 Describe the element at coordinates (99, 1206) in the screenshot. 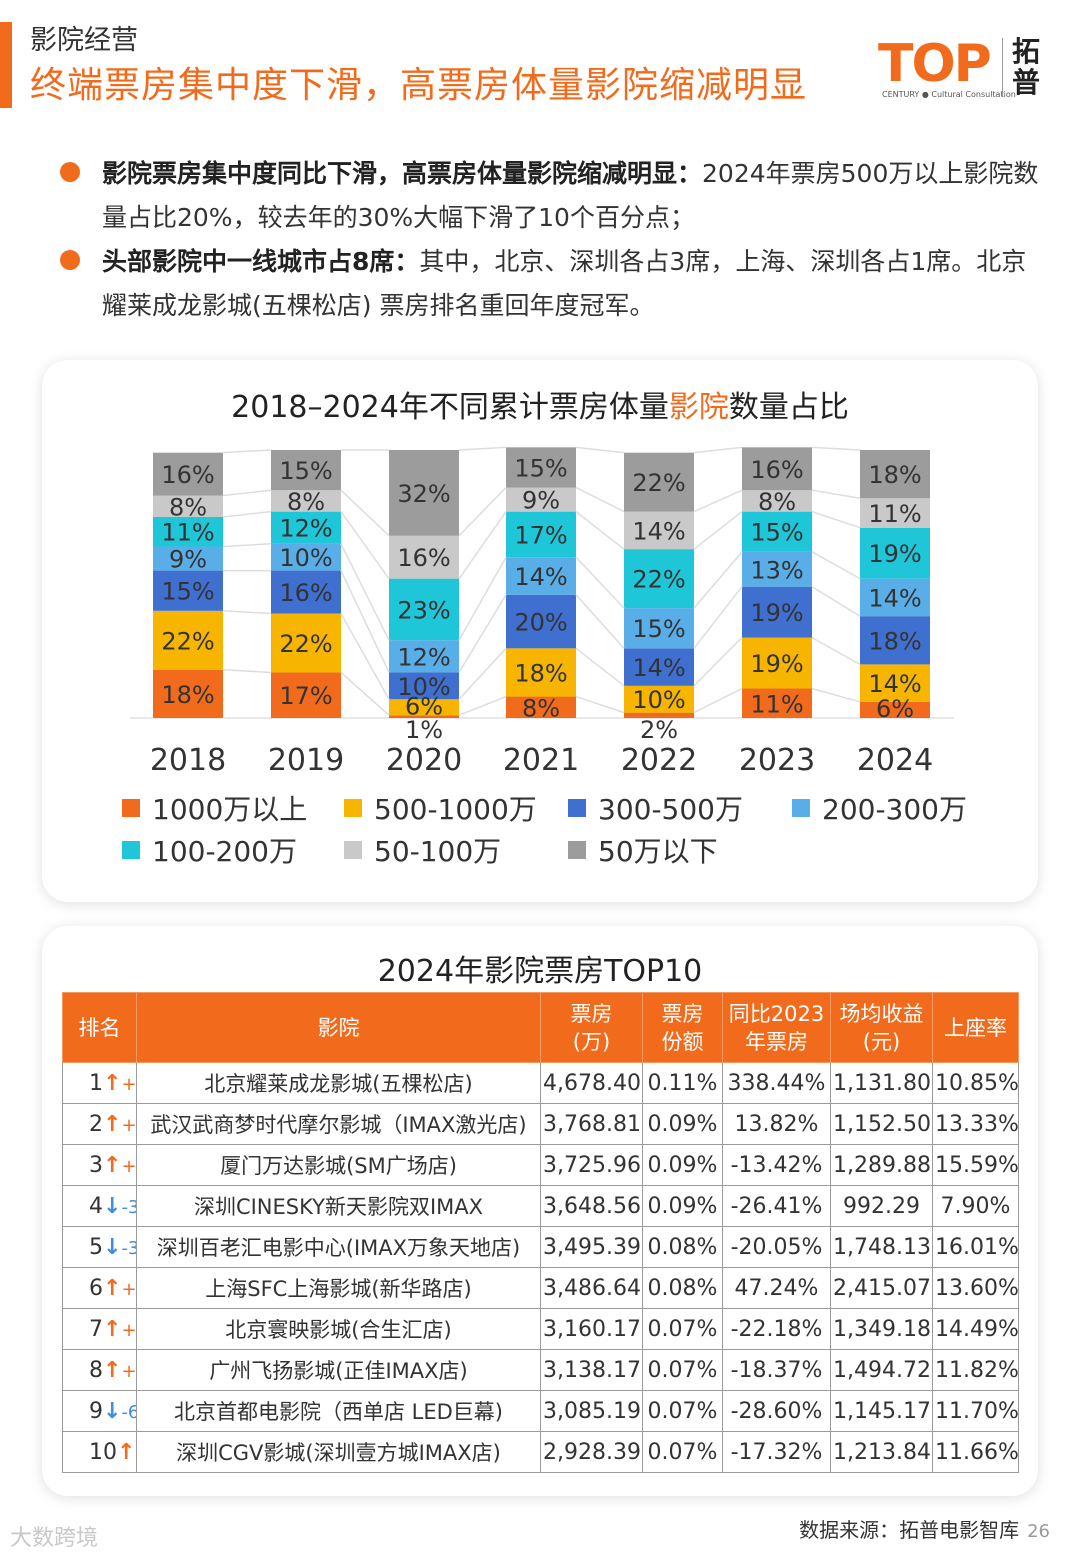

I see `rank-cell: 4↓-3` at that location.